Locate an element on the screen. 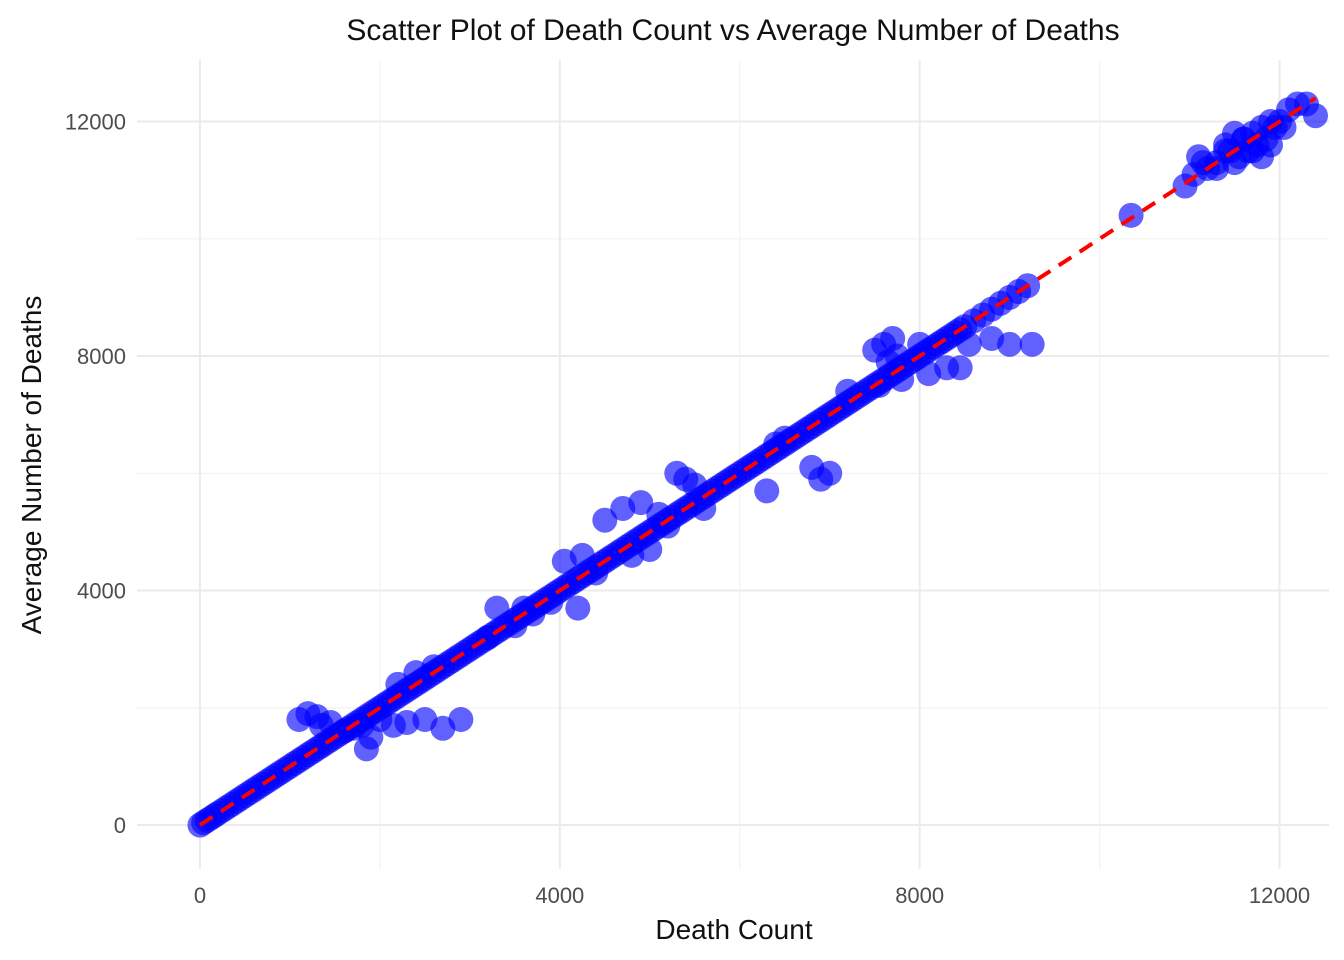 This screenshot has width=1344, height=960. x-axis-tick-labels: 0 4000 8000 12000 is located at coordinates (752, 895).